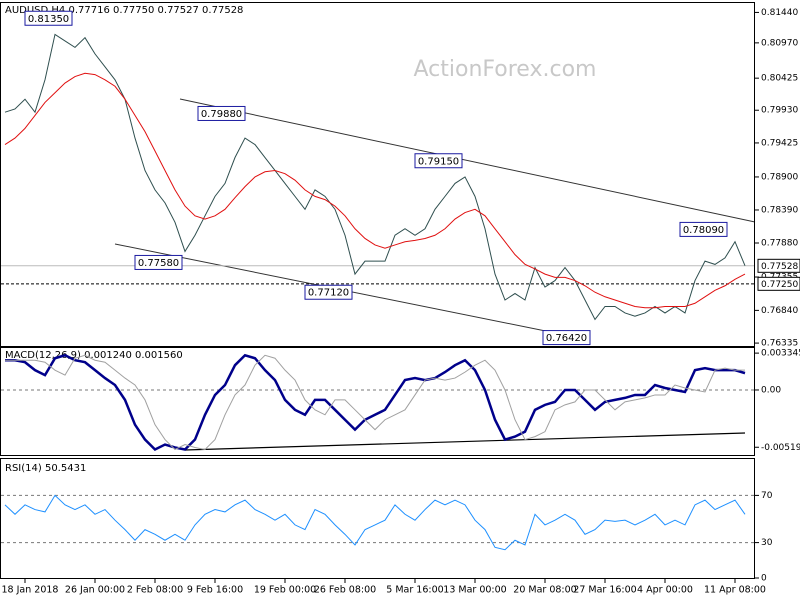 This screenshot has height=600, width=800. What do you see at coordinates (30, 590) in the screenshot?
I see `x-tick-label: 18 Jan 2018` at bounding box center [30, 590].